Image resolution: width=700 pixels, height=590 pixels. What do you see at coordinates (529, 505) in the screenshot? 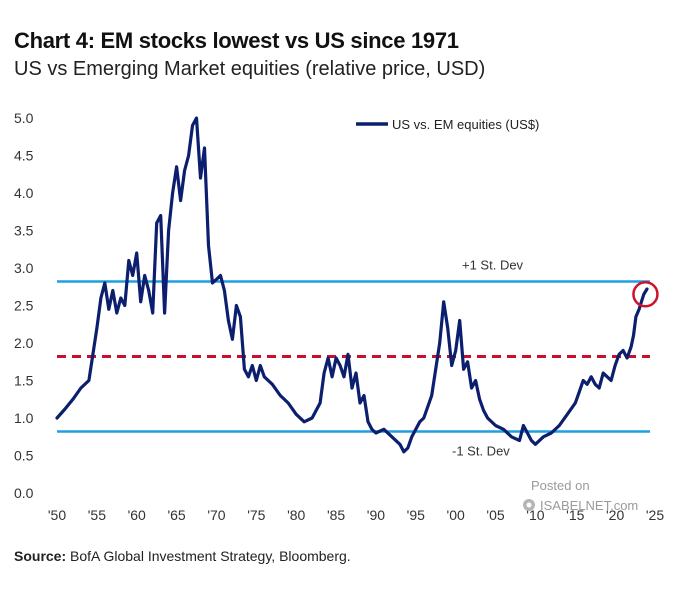
I see `watermark-logo-icon` at bounding box center [529, 505].